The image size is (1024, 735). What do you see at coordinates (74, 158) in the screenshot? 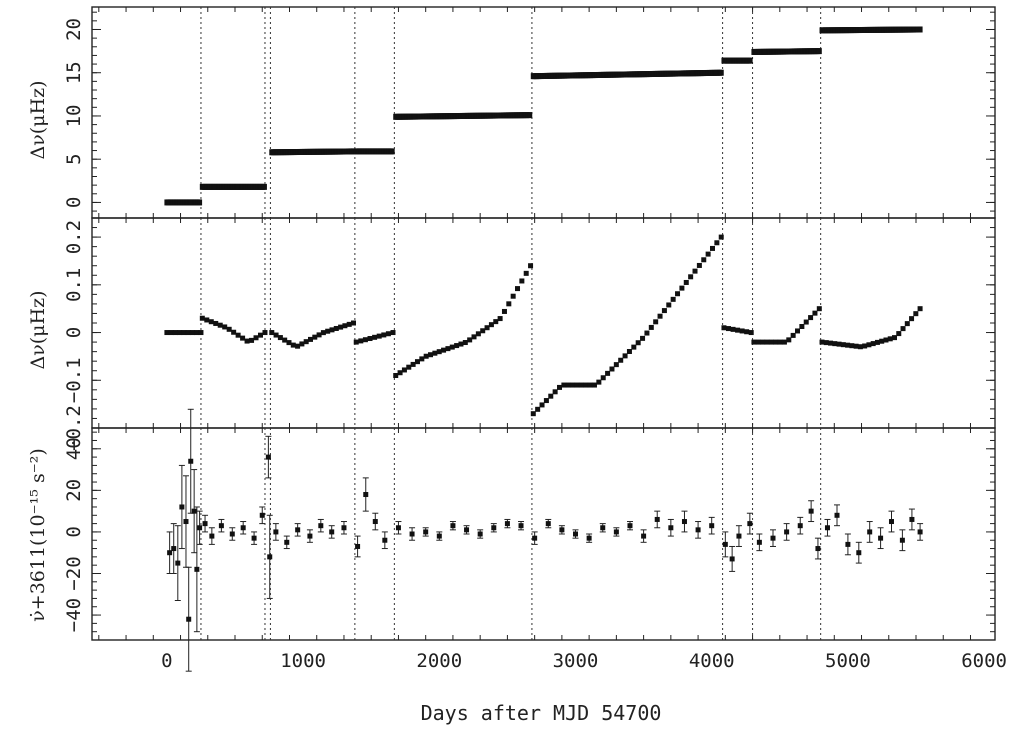
I see `y-tick-label: 5` at bounding box center [74, 158].